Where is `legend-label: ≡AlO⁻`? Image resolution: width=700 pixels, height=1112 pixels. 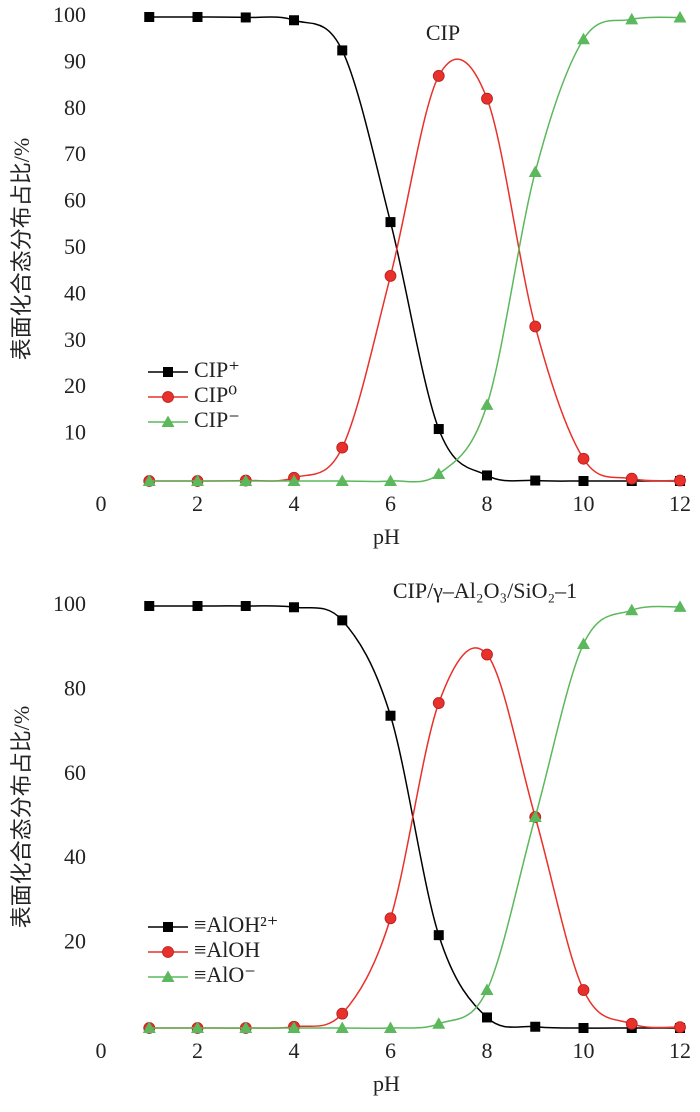 legend-label: ≡AlO⁻ is located at coordinates (225, 974).